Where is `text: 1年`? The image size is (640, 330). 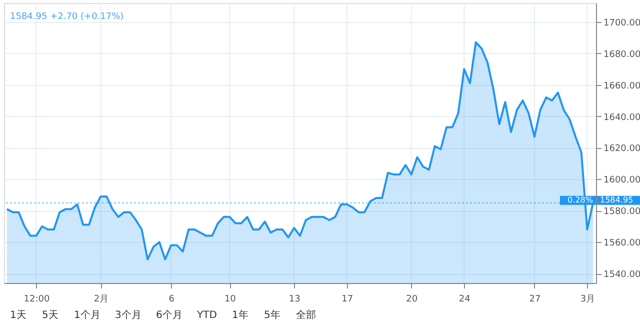 text: 1年 is located at coordinates (240, 315).